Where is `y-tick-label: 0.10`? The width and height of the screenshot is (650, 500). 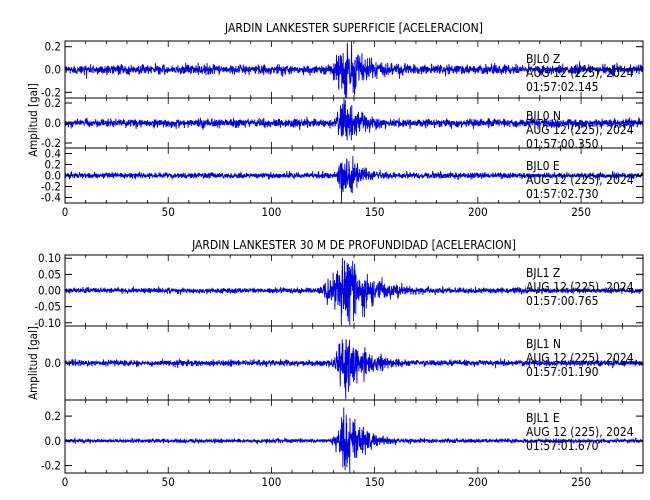
y-tick-label: 0.10 is located at coordinates (49, 258).